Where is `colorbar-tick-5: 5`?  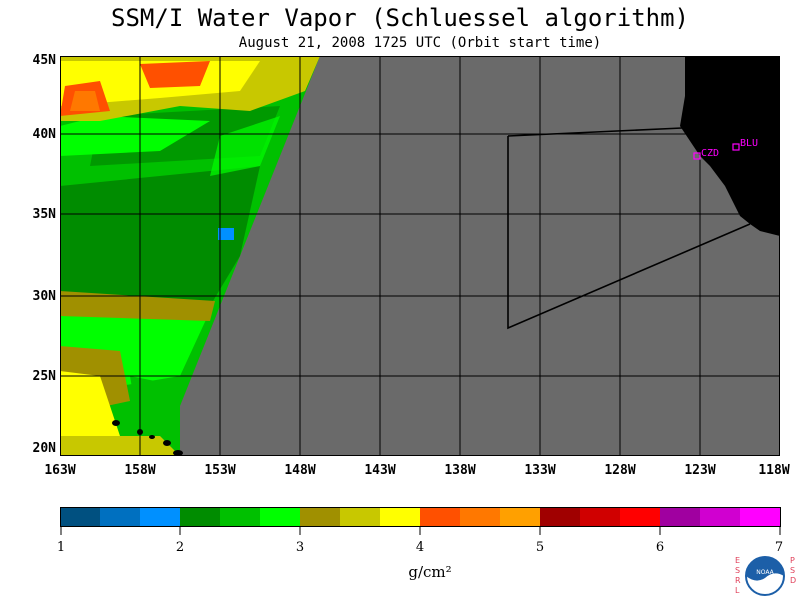 colorbar-tick-5: 5 is located at coordinates (540, 547).